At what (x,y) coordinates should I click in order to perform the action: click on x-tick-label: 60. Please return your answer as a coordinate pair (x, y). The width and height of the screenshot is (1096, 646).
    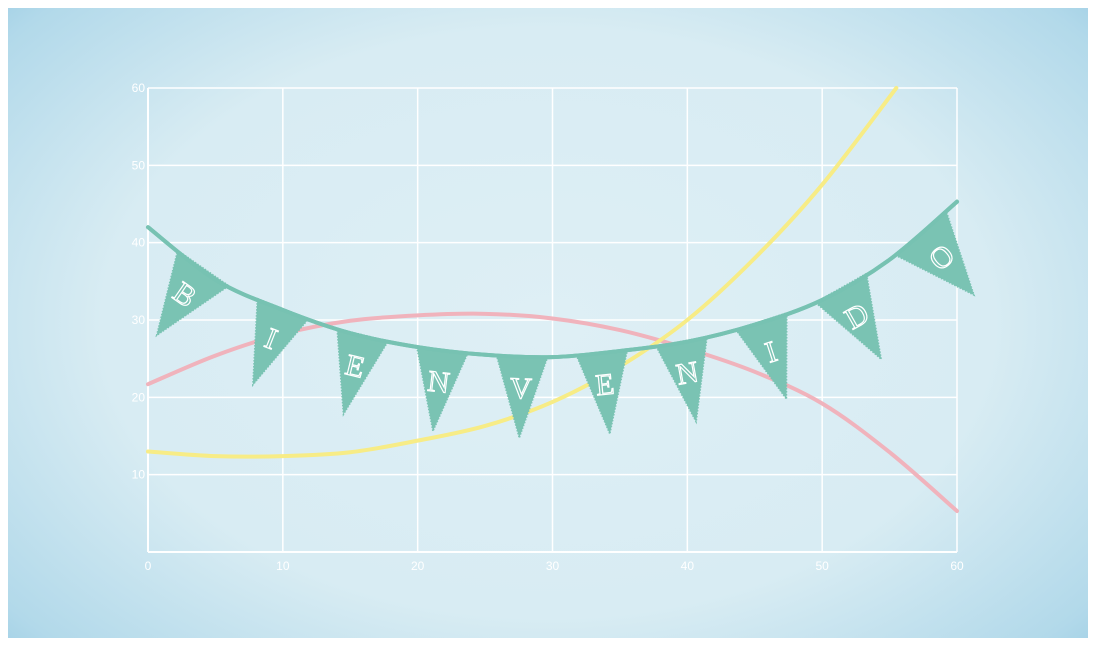
    Looking at the image, I should click on (957, 566).